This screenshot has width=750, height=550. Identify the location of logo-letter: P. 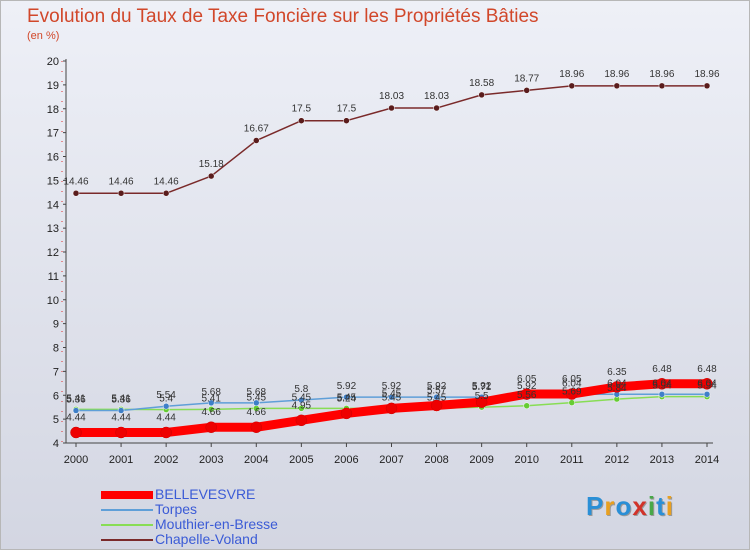
(595, 506).